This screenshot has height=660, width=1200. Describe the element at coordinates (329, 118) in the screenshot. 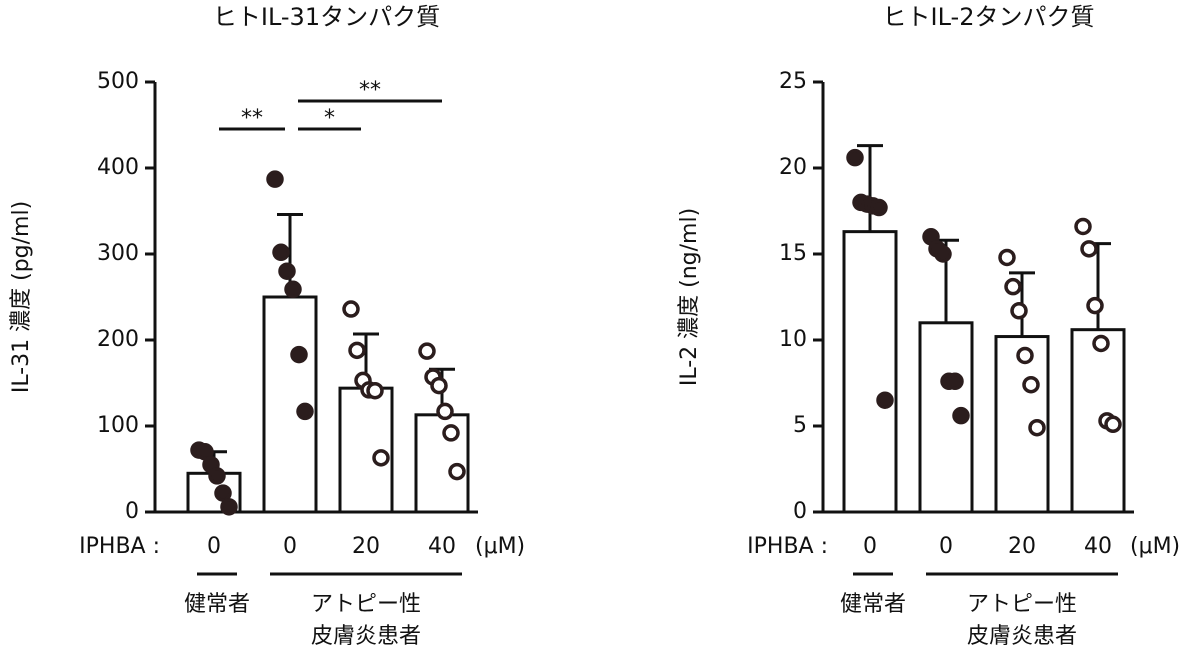

I see `significance-label: *` at that location.